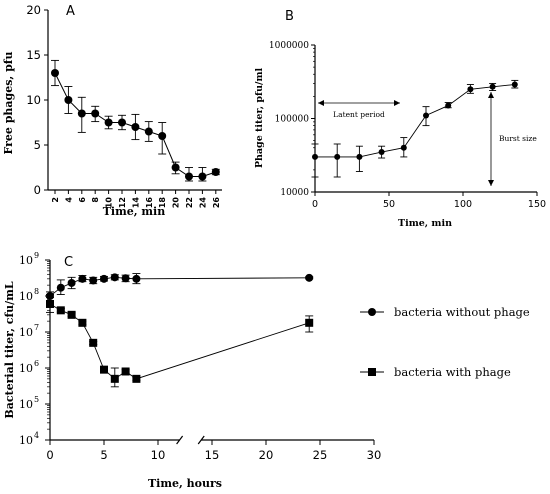  Describe the element at coordinates (9, 349) in the screenshot. I see `panel-c-y-axis-label: Bacterial titer, cfu/mL` at that location.